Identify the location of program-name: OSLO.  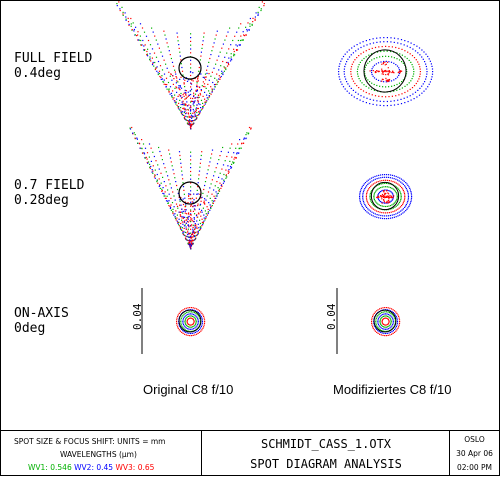
(474, 439).